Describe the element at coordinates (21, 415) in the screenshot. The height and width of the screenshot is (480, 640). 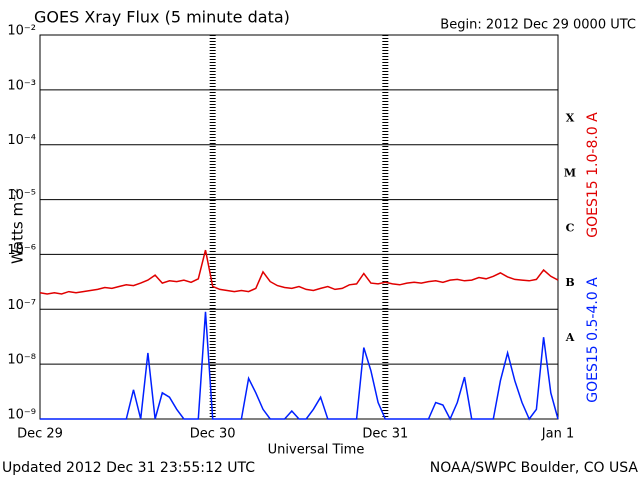
I see `y-tick-label: 10⁻⁹` at that location.